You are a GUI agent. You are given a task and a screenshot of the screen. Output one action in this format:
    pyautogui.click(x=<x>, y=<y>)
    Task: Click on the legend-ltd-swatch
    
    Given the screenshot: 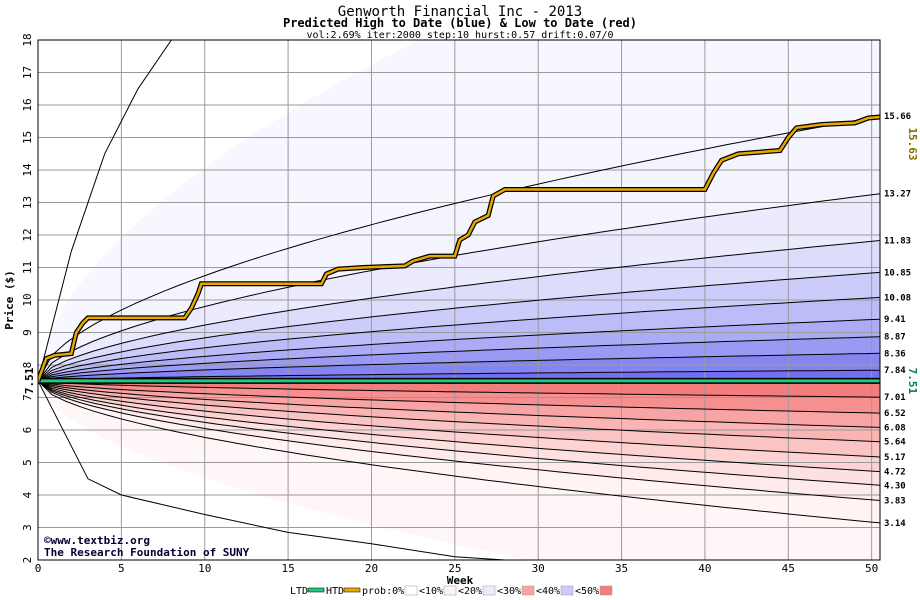 What is the action you would take?
    pyautogui.click(x=316, y=590)
    